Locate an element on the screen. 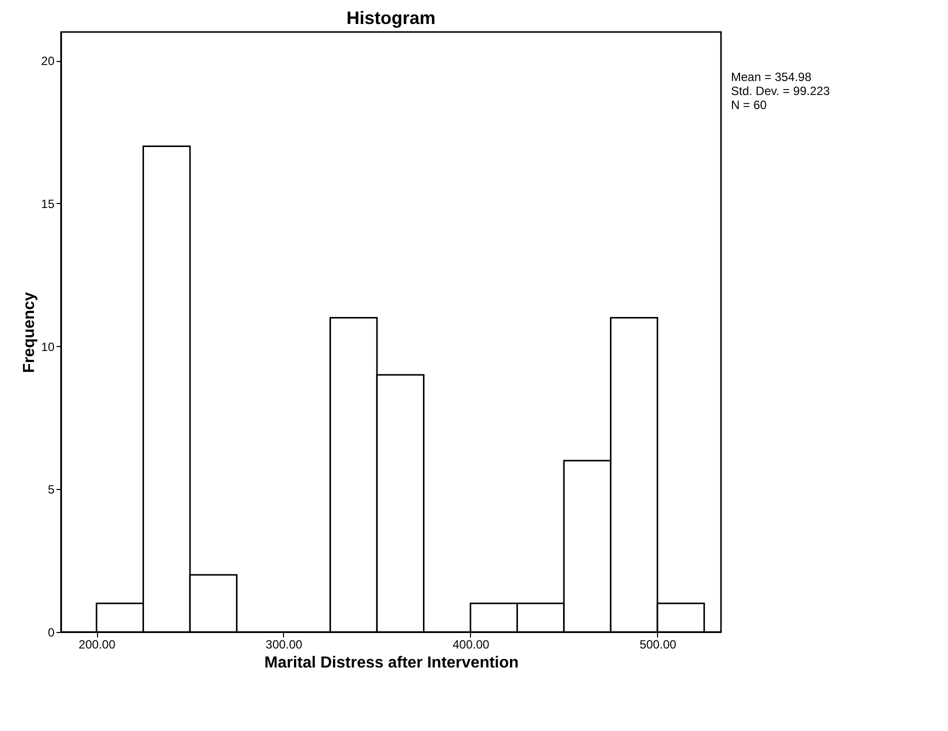  x-axis-title: Marital Distress after Intervention is located at coordinates (391, 663).